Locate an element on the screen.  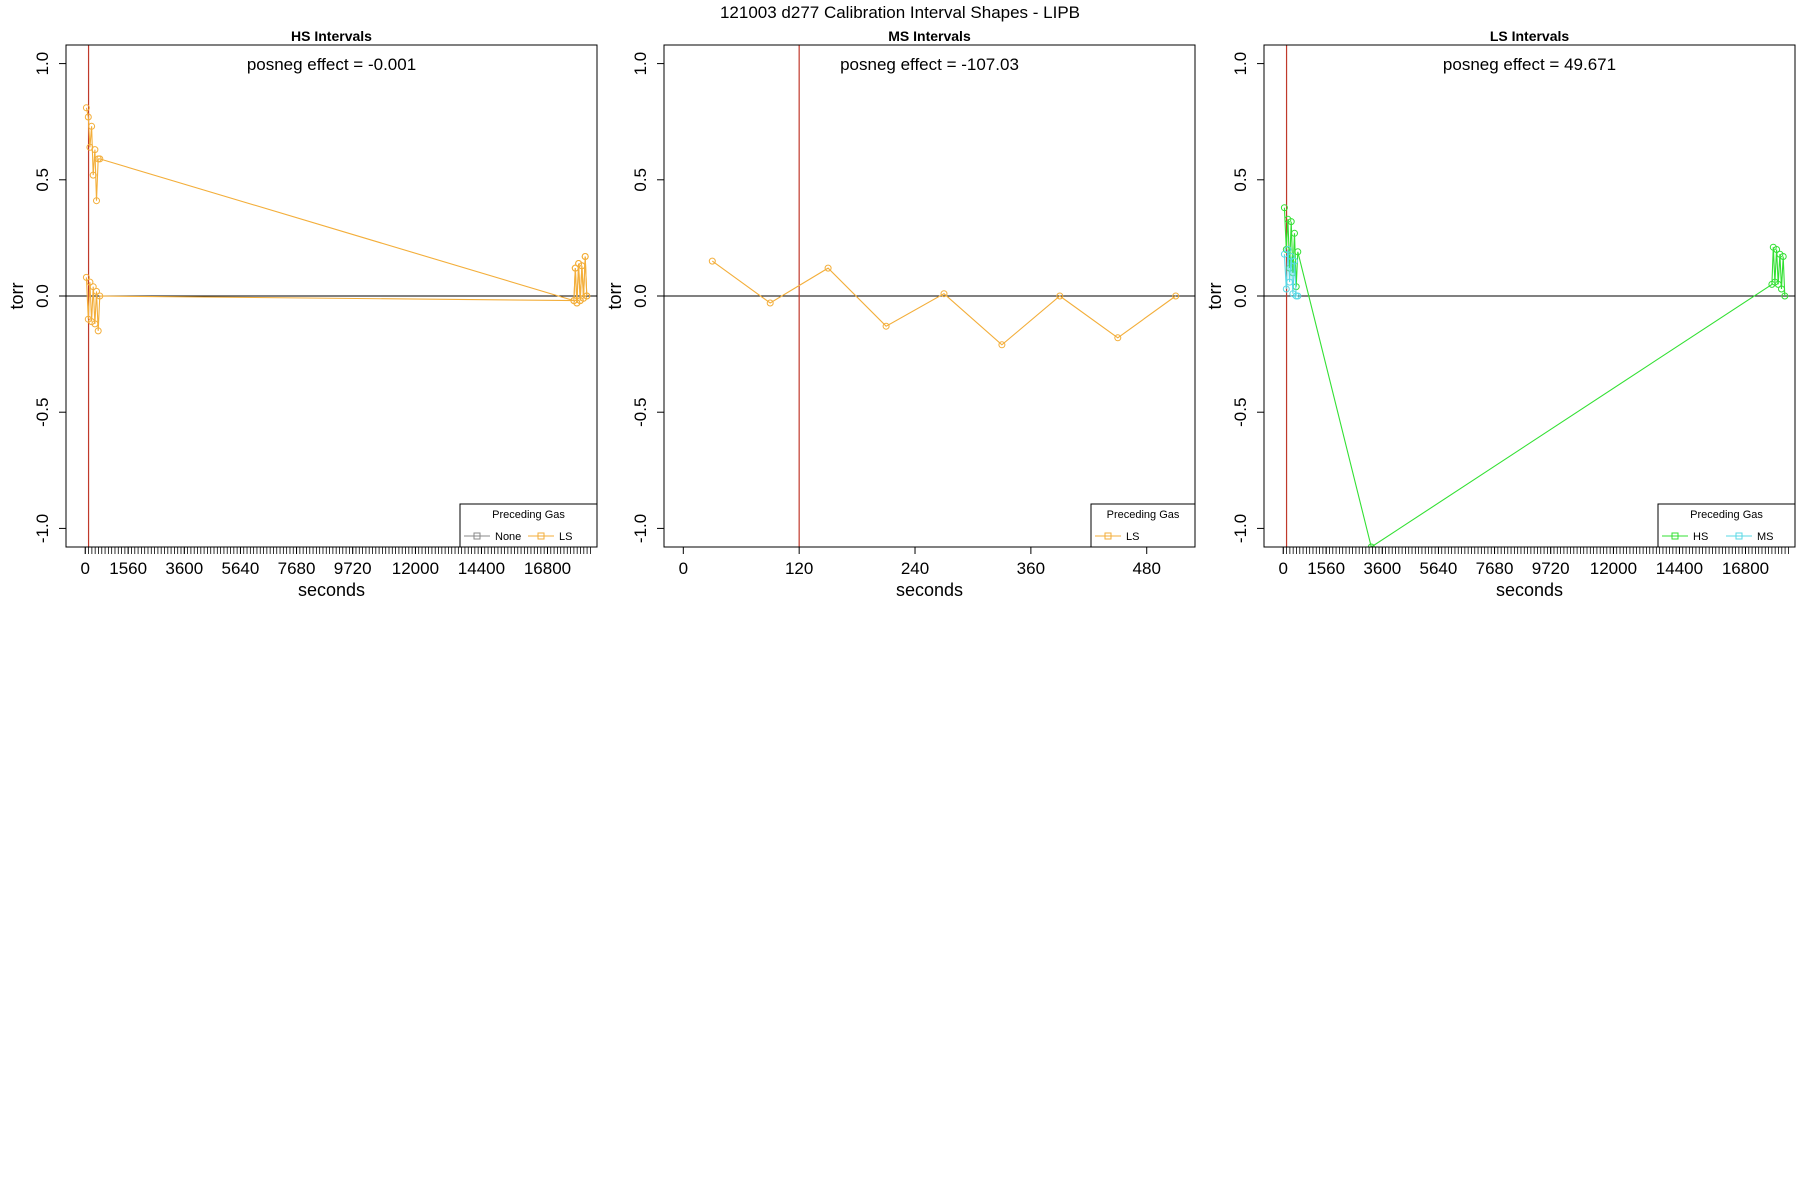
posneg-annotation: posneg effect = 49.671 is located at coordinates (1529, 64).